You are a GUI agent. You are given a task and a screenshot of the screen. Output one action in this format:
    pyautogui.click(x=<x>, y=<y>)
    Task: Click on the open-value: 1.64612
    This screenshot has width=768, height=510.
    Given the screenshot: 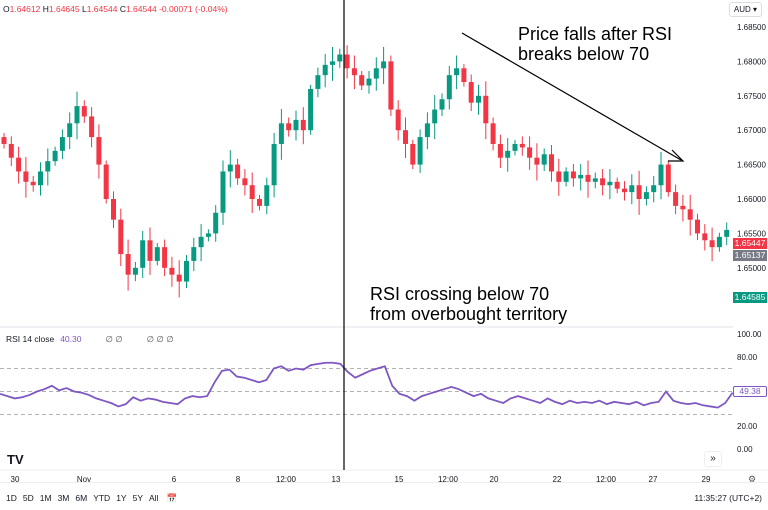 What is the action you would take?
    pyautogui.click(x=25, y=9)
    